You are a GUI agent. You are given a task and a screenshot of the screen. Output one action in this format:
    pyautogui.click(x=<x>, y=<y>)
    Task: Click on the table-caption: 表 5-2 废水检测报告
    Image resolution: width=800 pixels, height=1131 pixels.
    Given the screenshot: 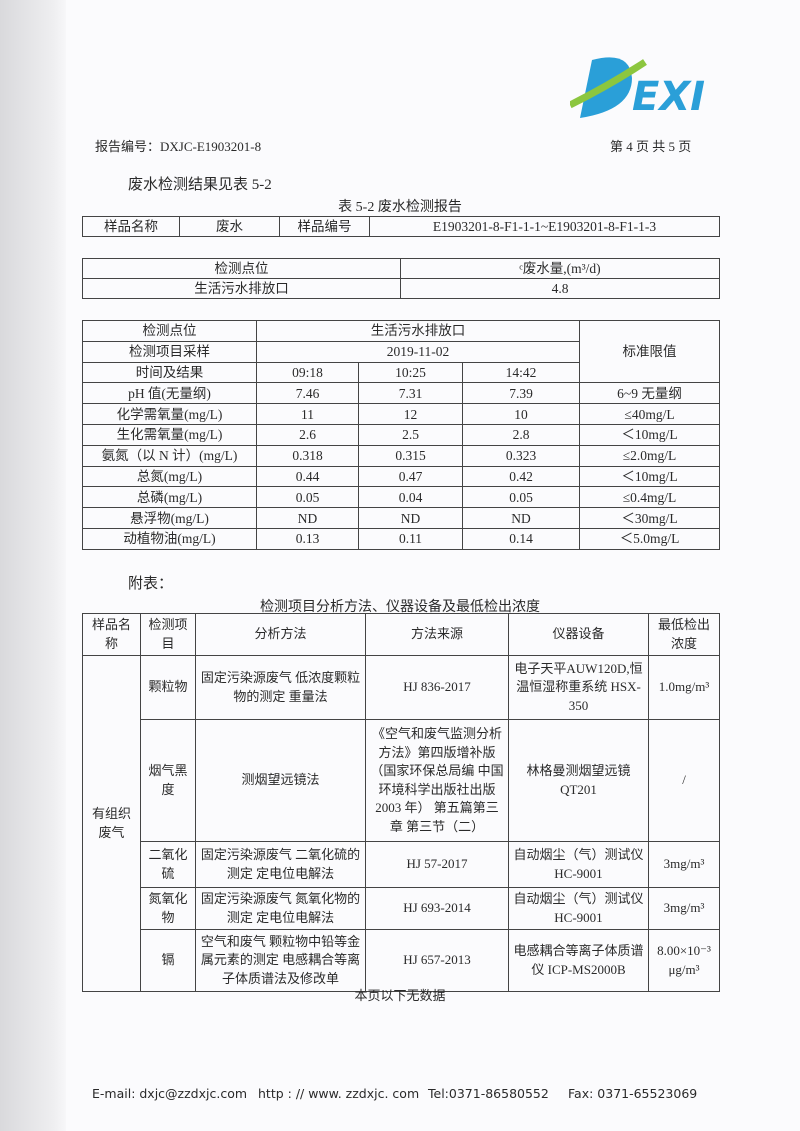 What is the action you would take?
    pyautogui.click(x=400, y=207)
    